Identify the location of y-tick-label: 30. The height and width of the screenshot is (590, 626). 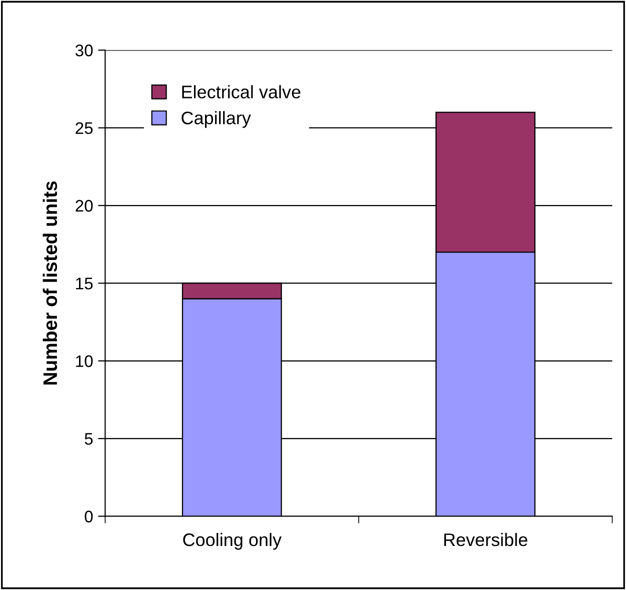
(84, 50).